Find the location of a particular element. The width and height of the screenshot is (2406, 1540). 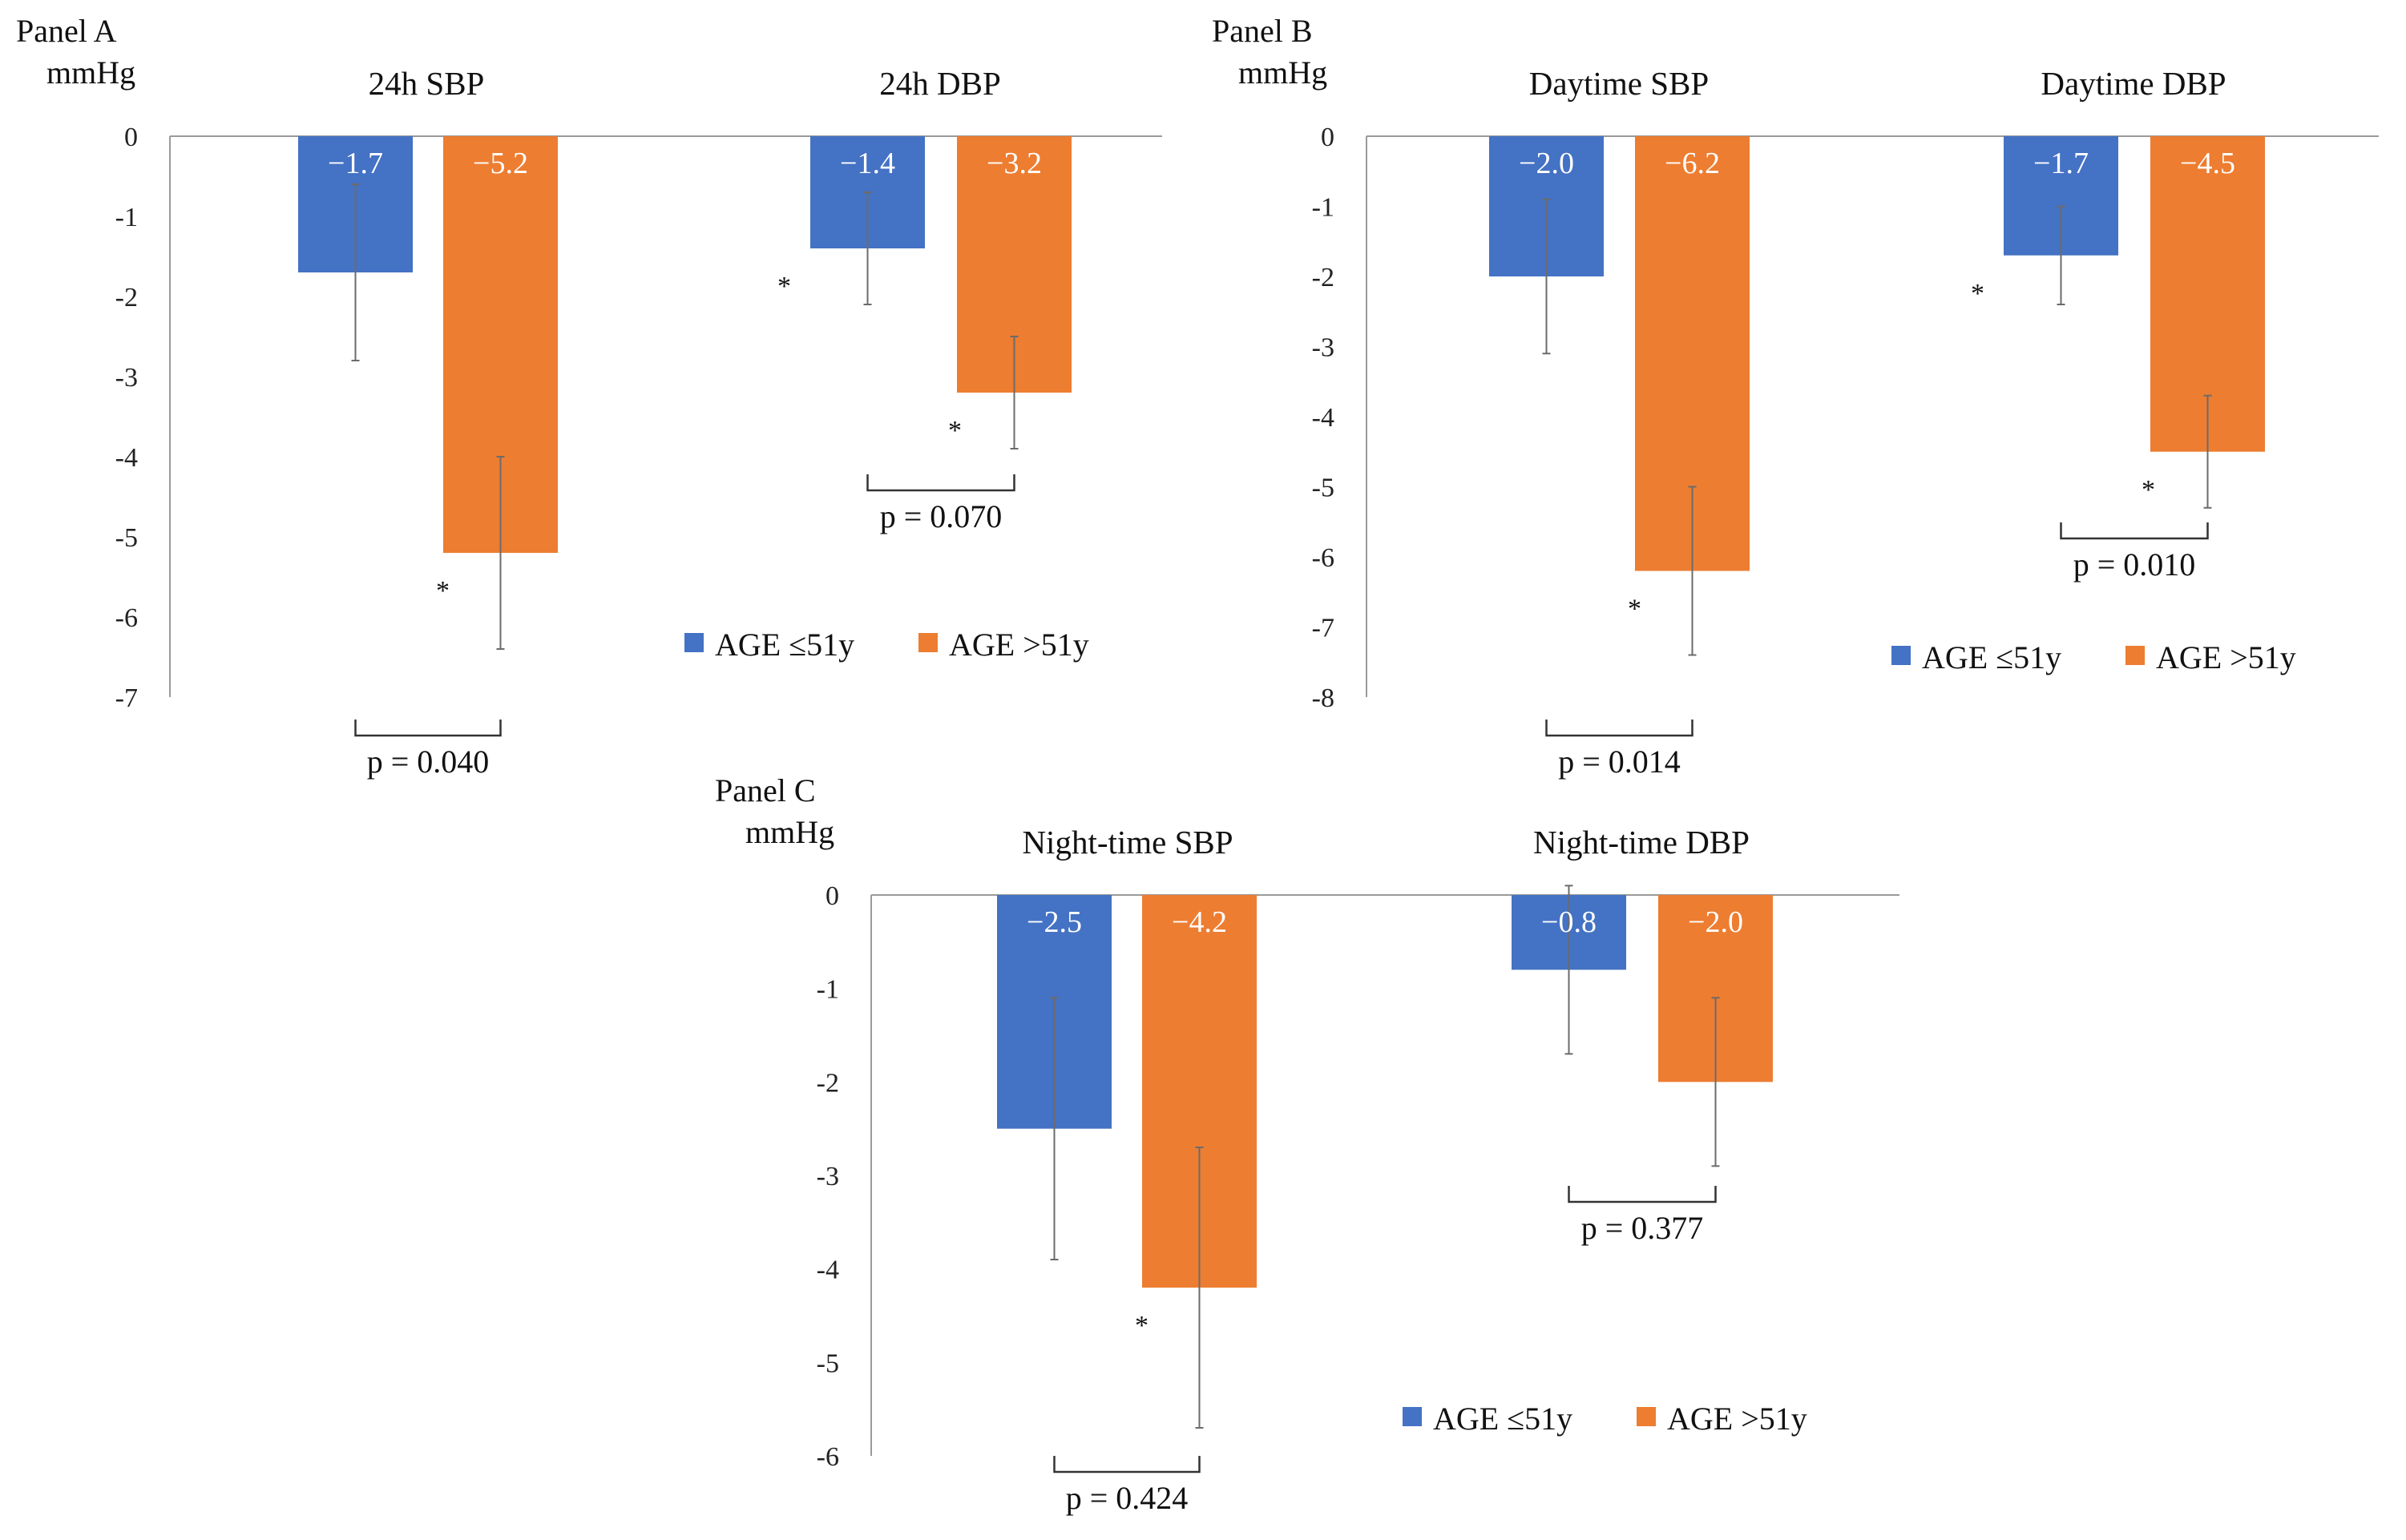

p-value-label: p = 0.424 is located at coordinates (1127, 1498).